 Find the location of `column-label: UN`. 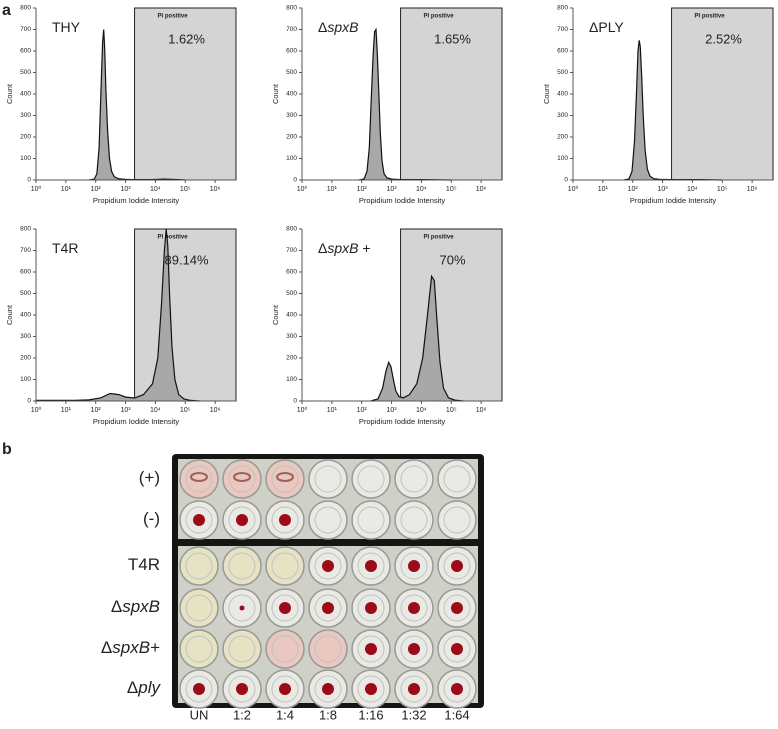

column-label: UN is located at coordinates (199, 714).